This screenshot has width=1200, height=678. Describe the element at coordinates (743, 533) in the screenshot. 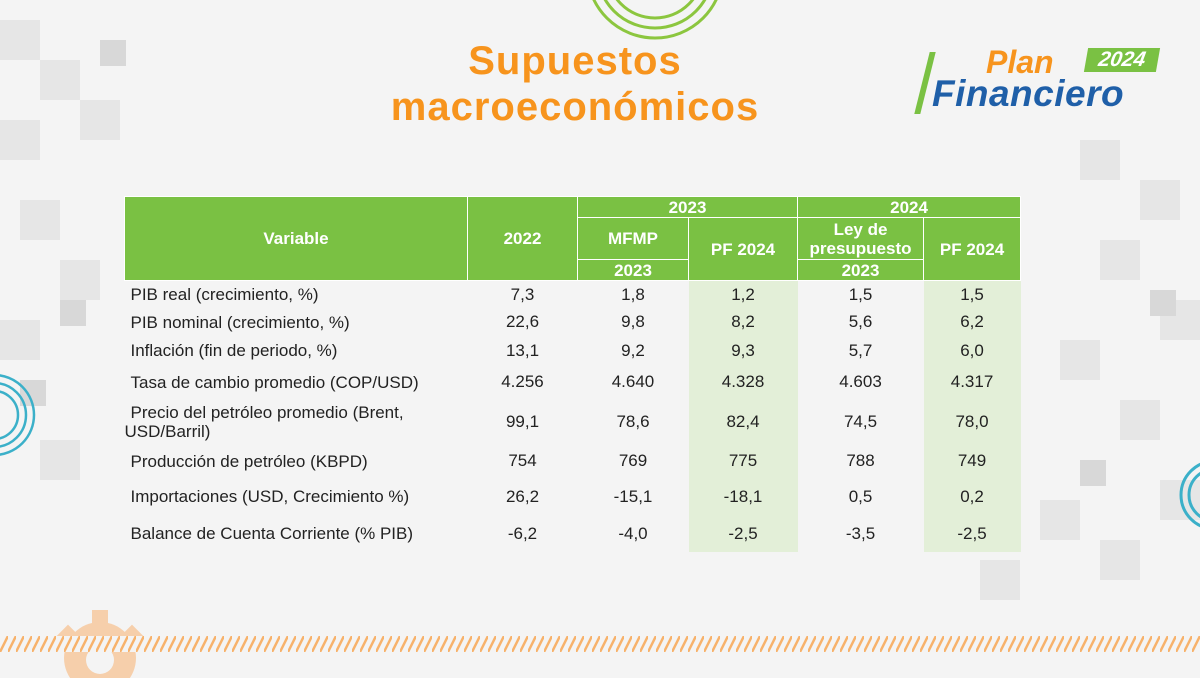

I see `cell-pf2023: -2,5` at that location.